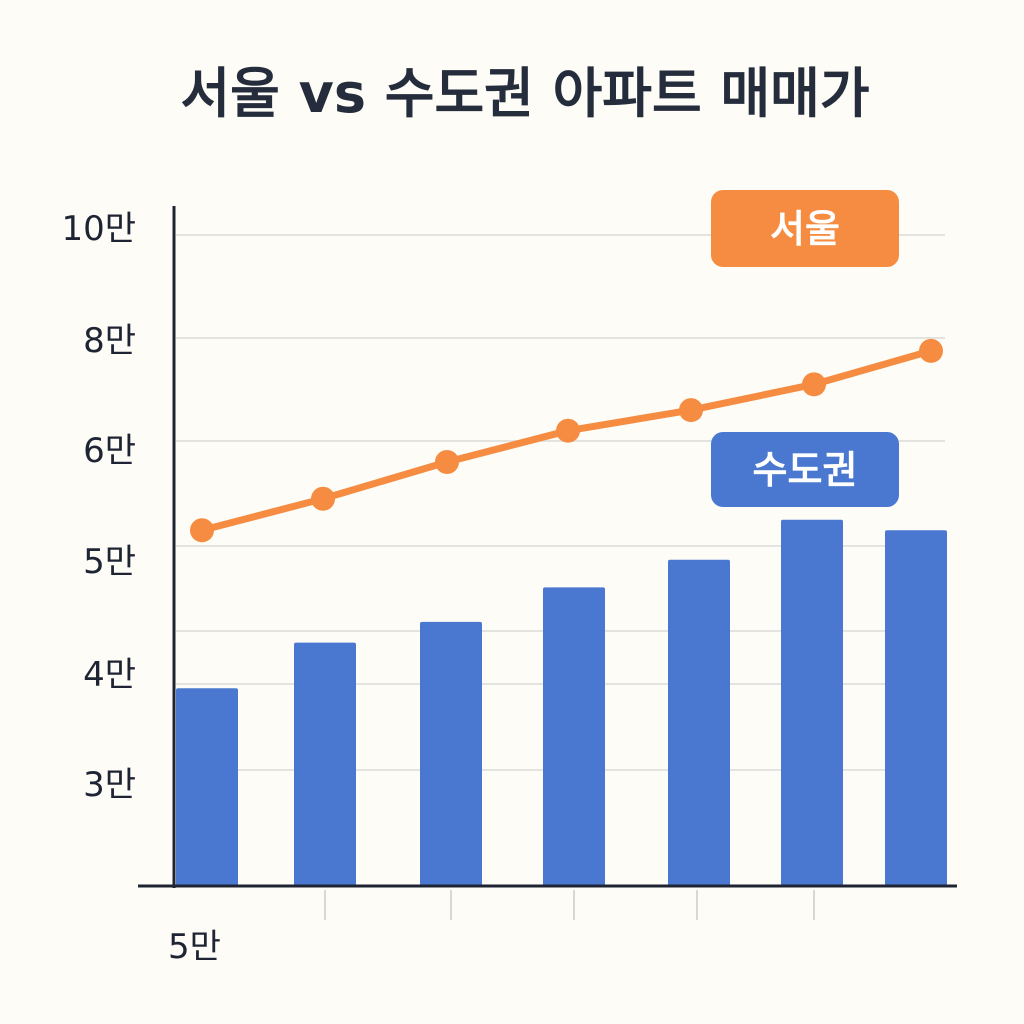 The image size is (1024, 1024). I want to click on legend-seoul-badge, so click(805, 228).